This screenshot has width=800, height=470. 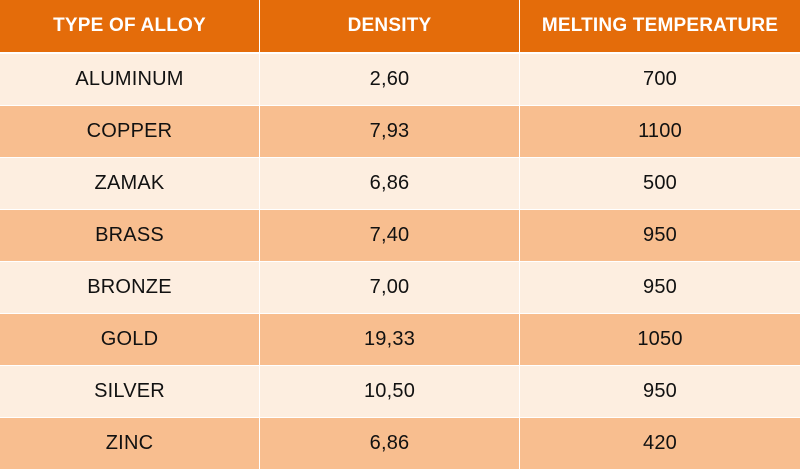 What do you see at coordinates (660, 27) in the screenshot?
I see `header-melting-temperature: MELTING TEMPERATURE` at bounding box center [660, 27].